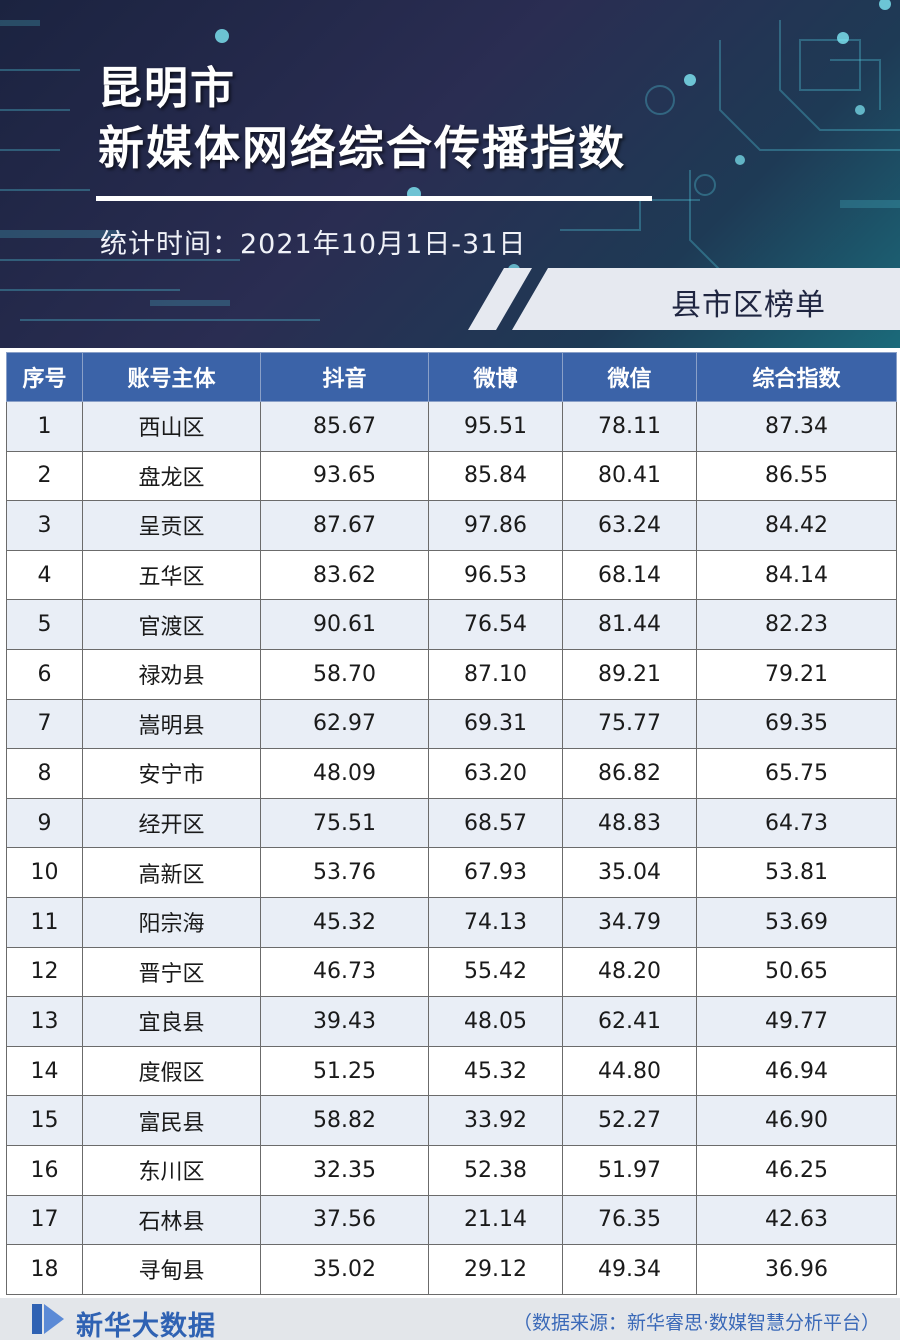  What do you see at coordinates (796, 1071) in the screenshot?
I see `cell-composite: 46.94` at bounding box center [796, 1071].